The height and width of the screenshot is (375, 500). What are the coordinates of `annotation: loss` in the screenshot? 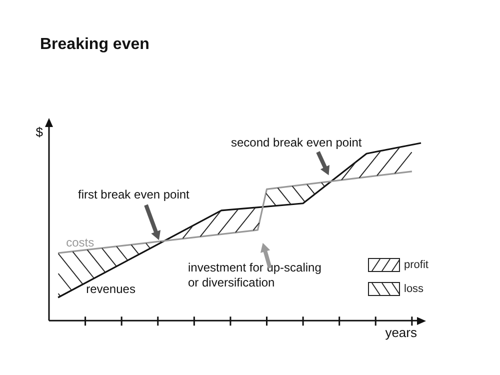 It's located at (414, 289).